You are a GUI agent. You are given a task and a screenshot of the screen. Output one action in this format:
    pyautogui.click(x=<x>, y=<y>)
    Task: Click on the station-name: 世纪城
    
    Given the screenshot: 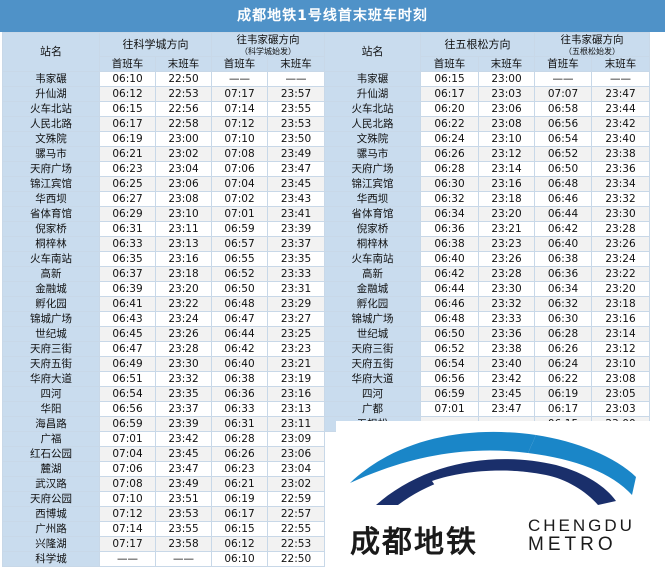 What is the action you would take?
    pyautogui.click(x=51, y=334)
    